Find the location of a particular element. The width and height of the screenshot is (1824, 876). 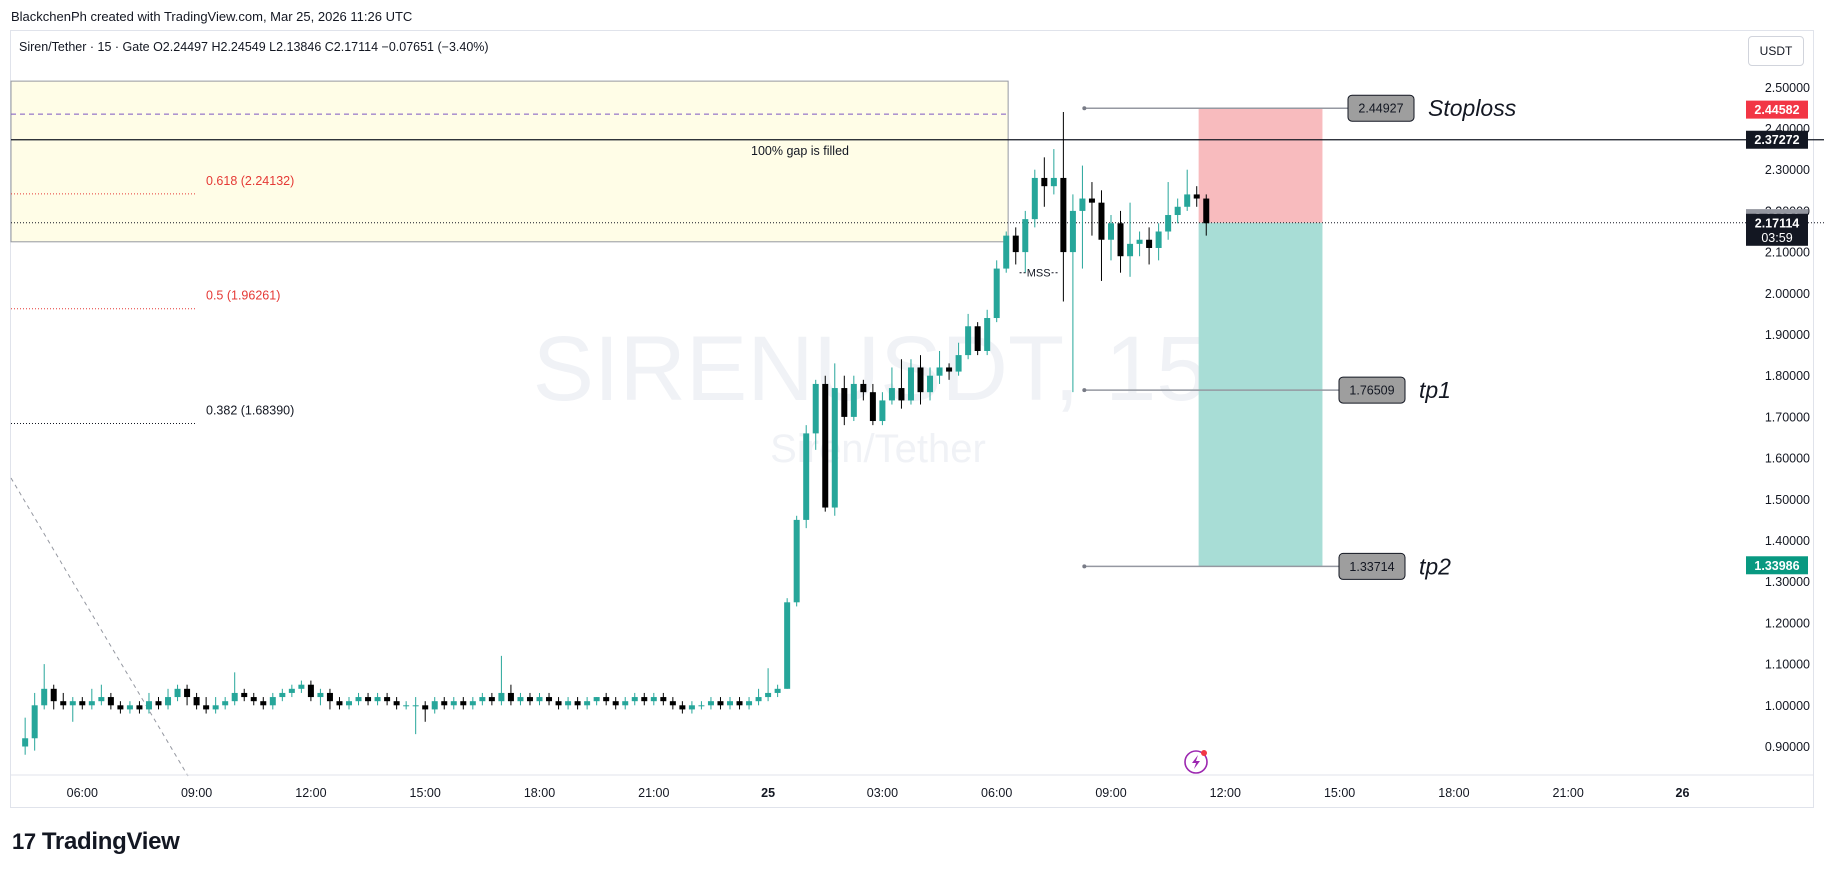

tp2-price-box is located at coordinates (1372, 566).